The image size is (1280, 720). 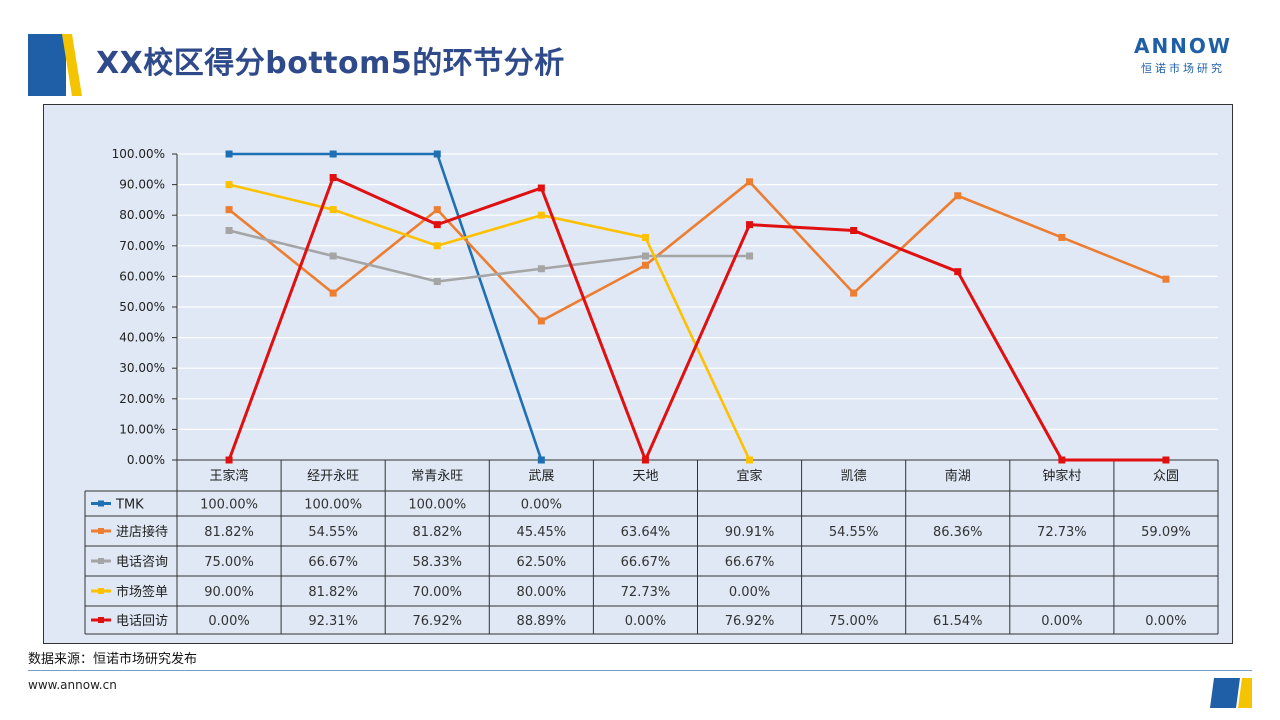 I want to click on y-tick-label: 40.00%, so click(x=142, y=338).